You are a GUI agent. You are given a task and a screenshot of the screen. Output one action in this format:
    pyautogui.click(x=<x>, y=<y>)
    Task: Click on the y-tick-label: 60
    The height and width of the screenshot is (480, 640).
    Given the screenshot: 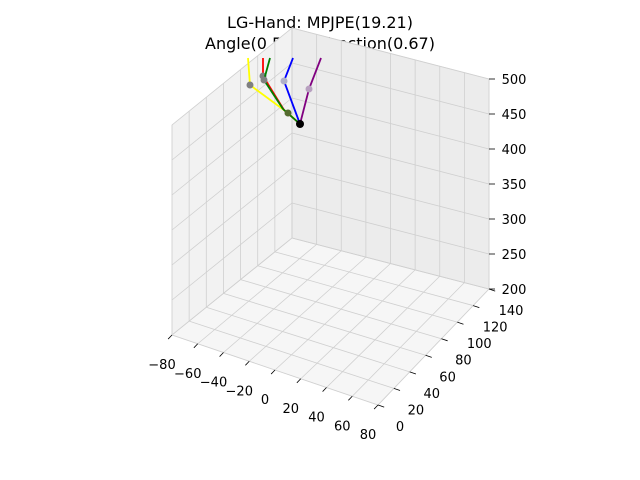 What is the action you would take?
    pyautogui.click(x=447, y=377)
    